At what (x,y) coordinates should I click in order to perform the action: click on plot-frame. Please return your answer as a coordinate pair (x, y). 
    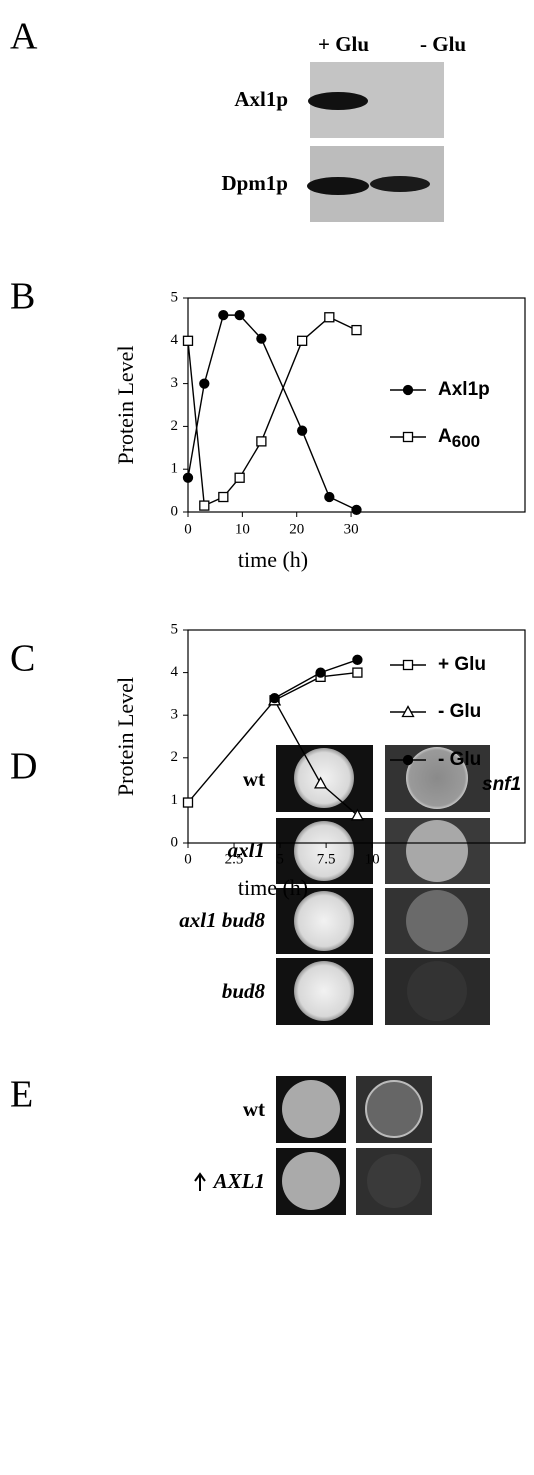
    Looking at the image, I should click on (356, 736).